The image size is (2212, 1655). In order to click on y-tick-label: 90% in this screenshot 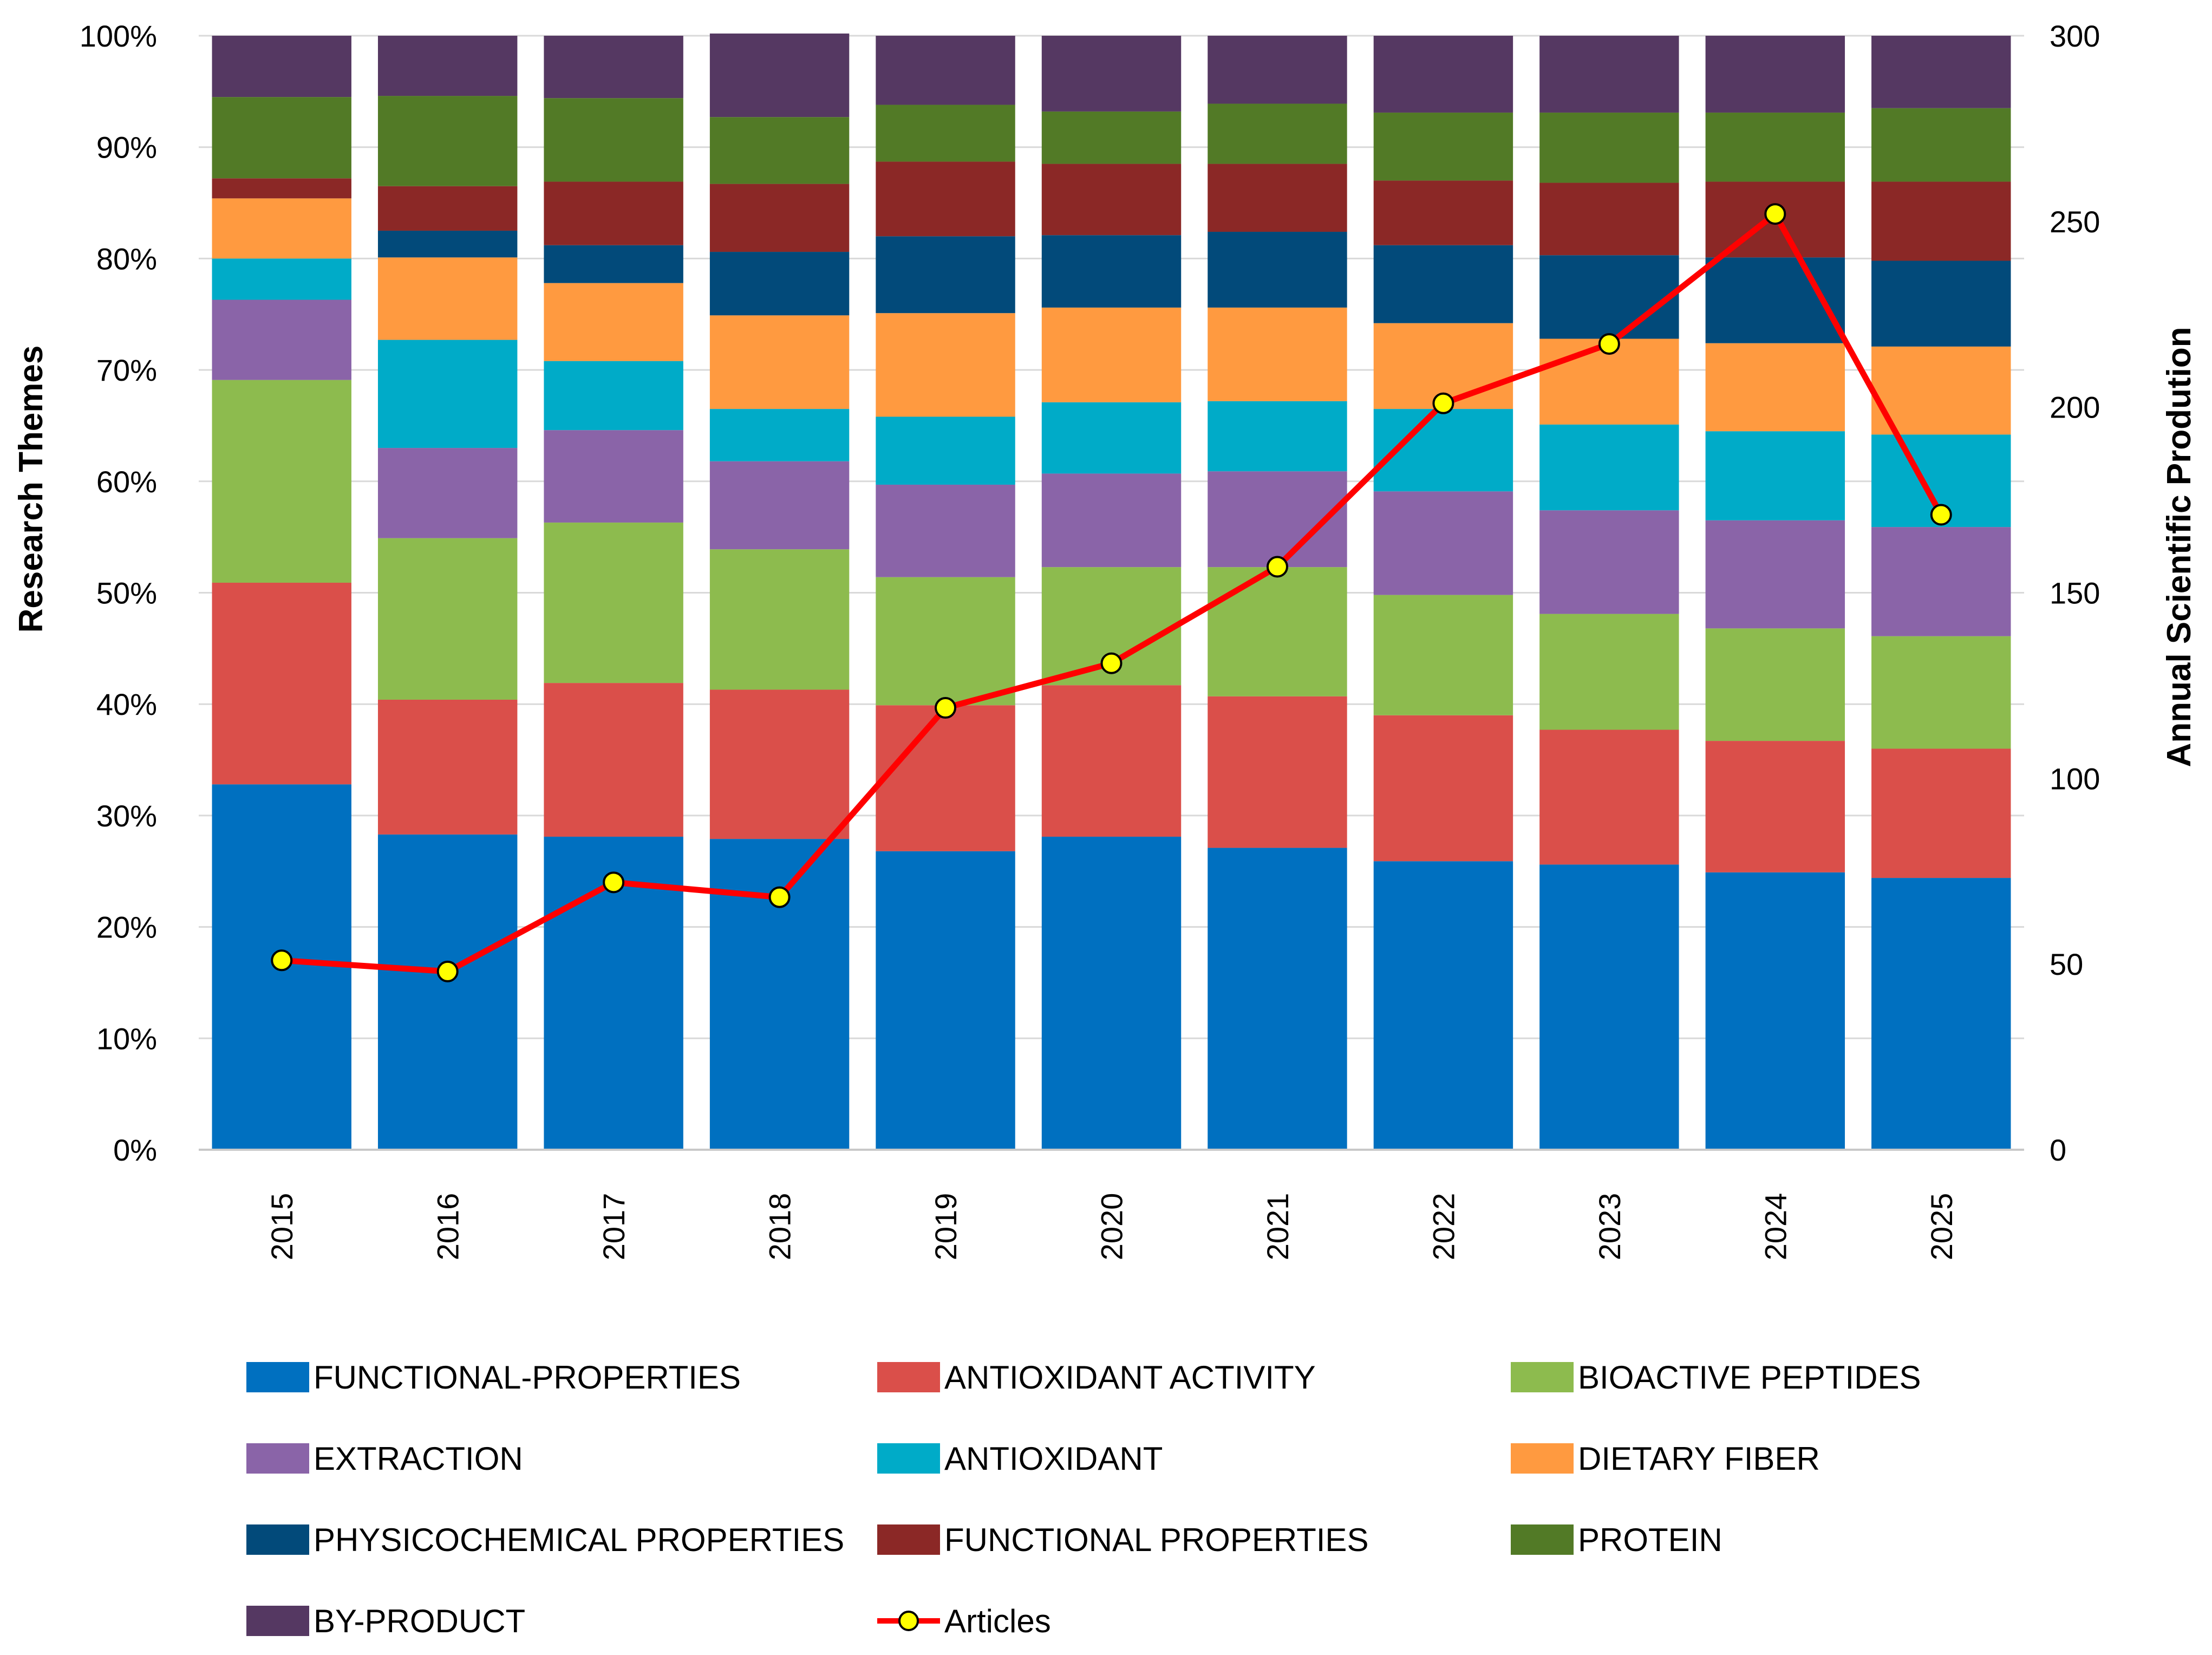, I will do `click(127, 148)`.